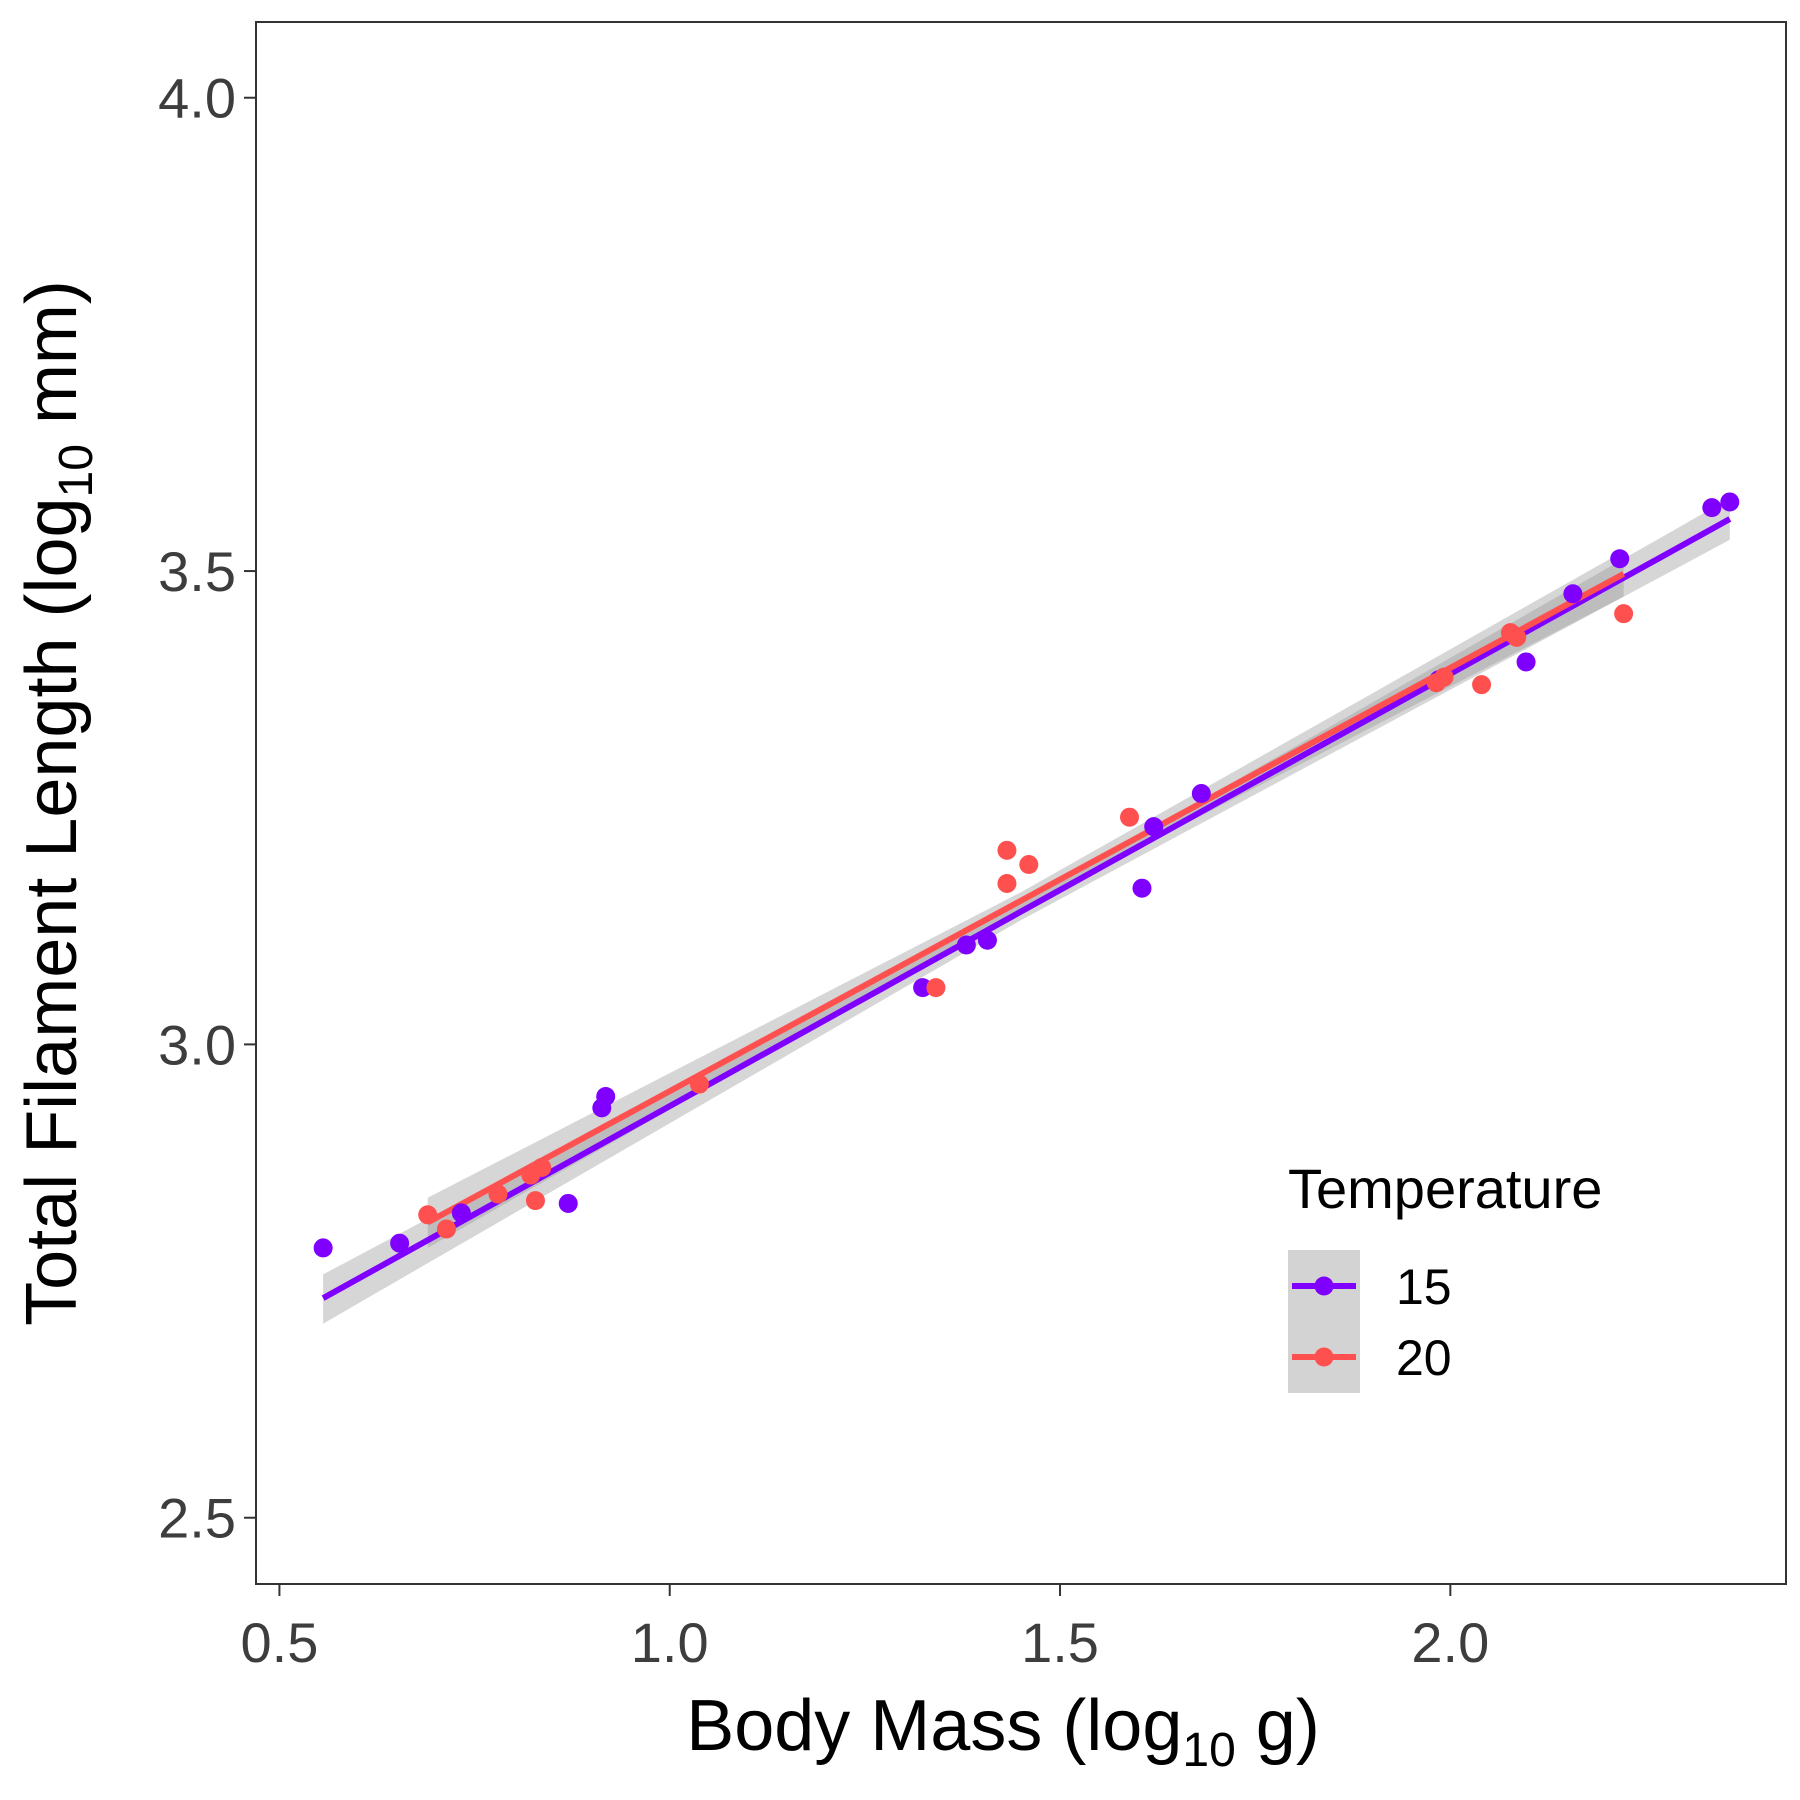 The height and width of the screenshot is (1800, 1800). Describe the element at coordinates (57, 803) in the screenshot. I see `y-axis-title: Total Filament Length (log10 mm)` at that location.